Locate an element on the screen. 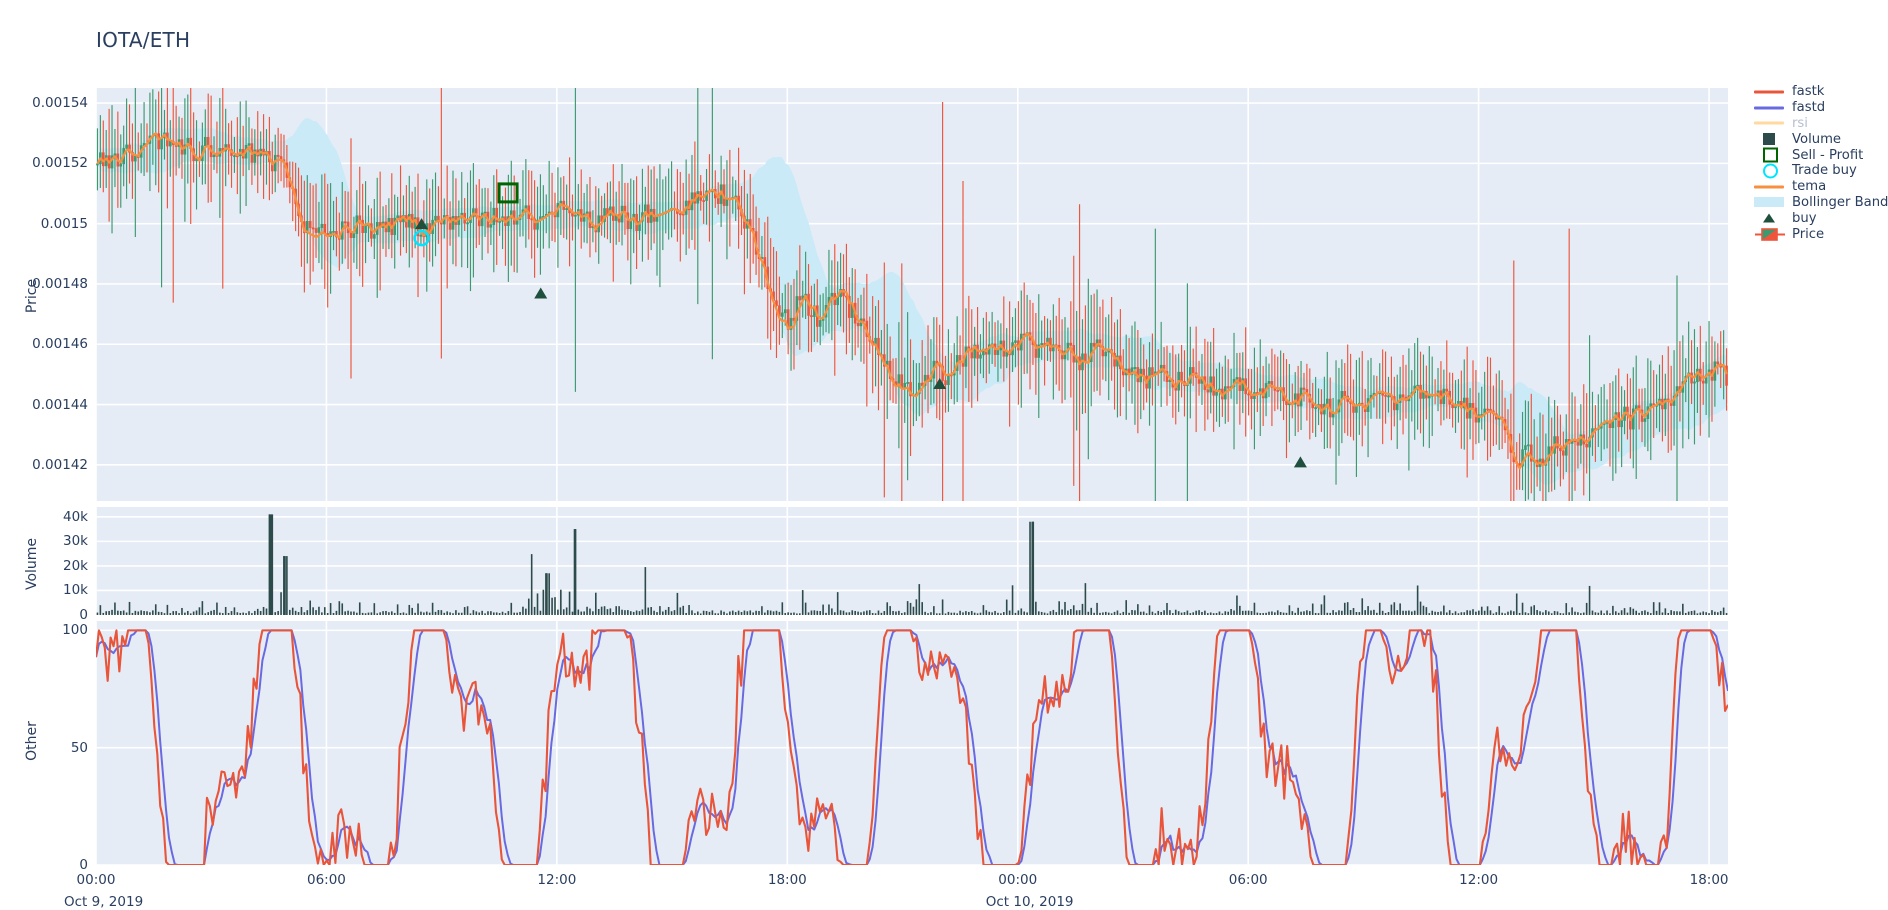  y-tick-label: 0.00142 is located at coordinates (60, 464).